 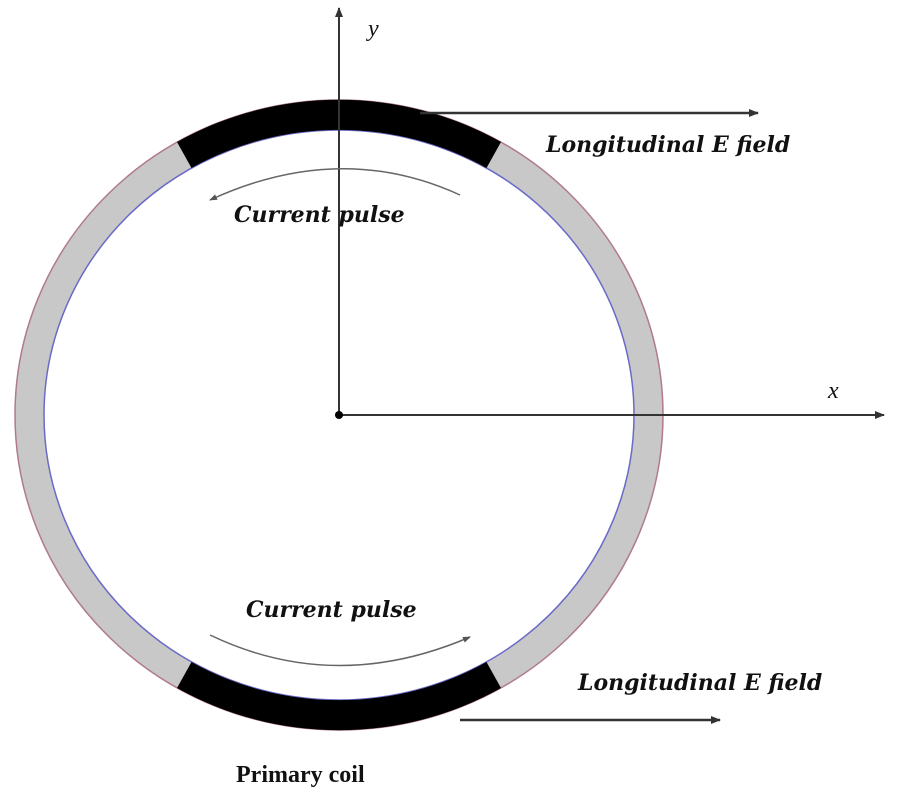 What do you see at coordinates (300, 775) in the screenshot?
I see `primary-coil-caption: Primary coil` at bounding box center [300, 775].